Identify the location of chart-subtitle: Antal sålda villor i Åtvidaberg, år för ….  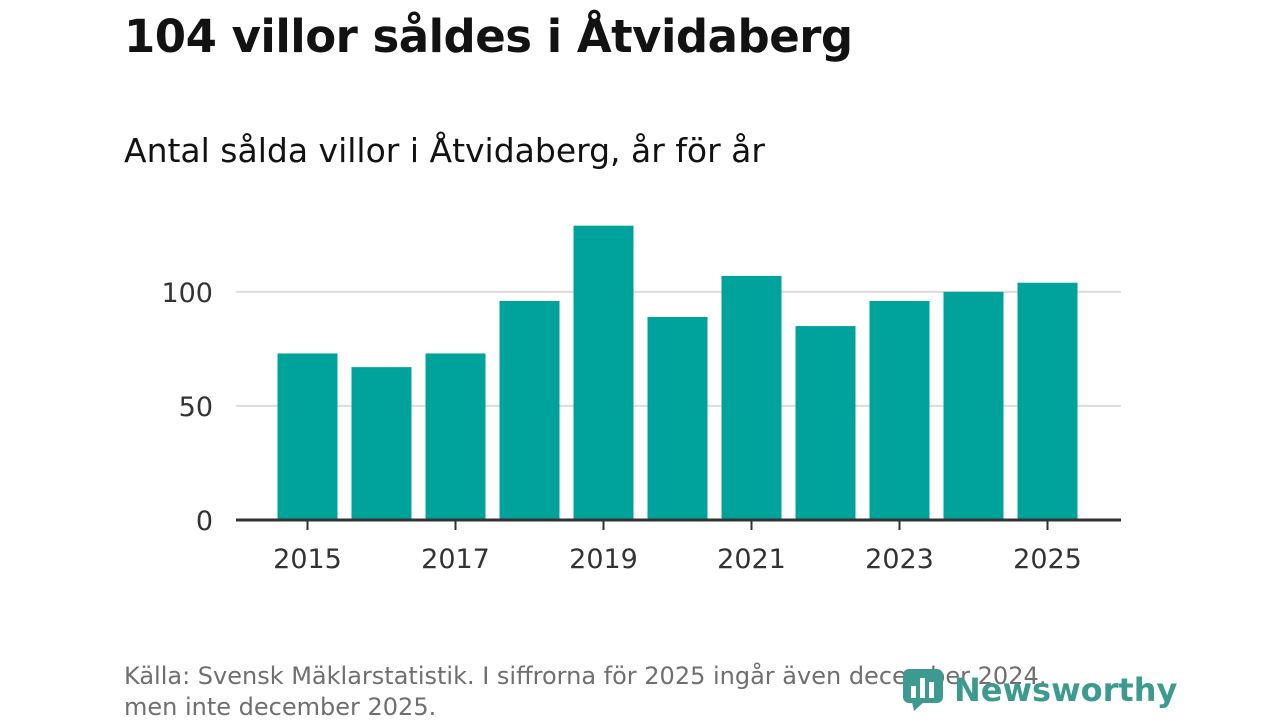
(444, 150).